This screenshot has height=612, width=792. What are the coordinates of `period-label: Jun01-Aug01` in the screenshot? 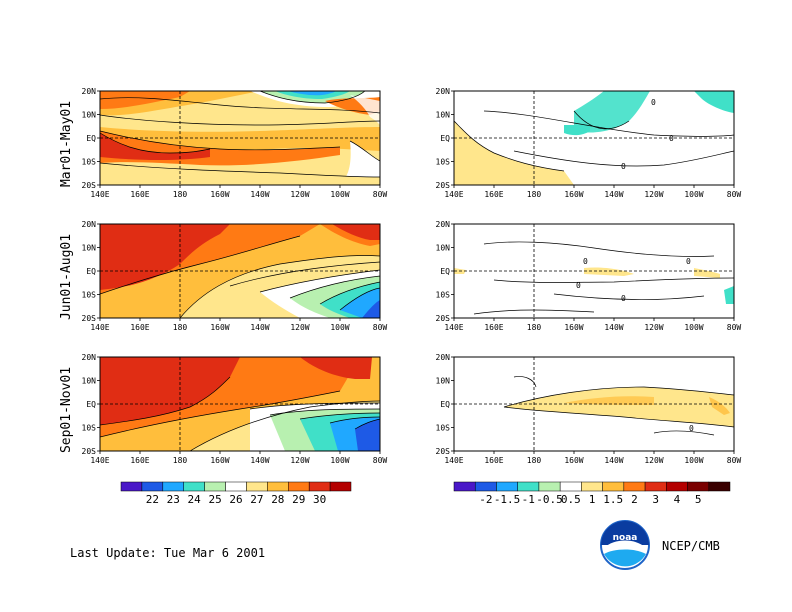 It's located at (66, 277).